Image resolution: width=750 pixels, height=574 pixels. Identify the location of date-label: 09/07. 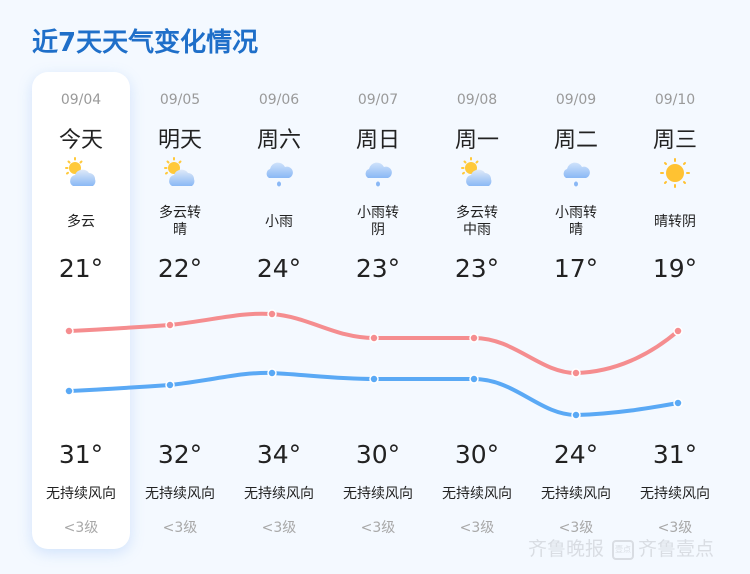
(378, 100).